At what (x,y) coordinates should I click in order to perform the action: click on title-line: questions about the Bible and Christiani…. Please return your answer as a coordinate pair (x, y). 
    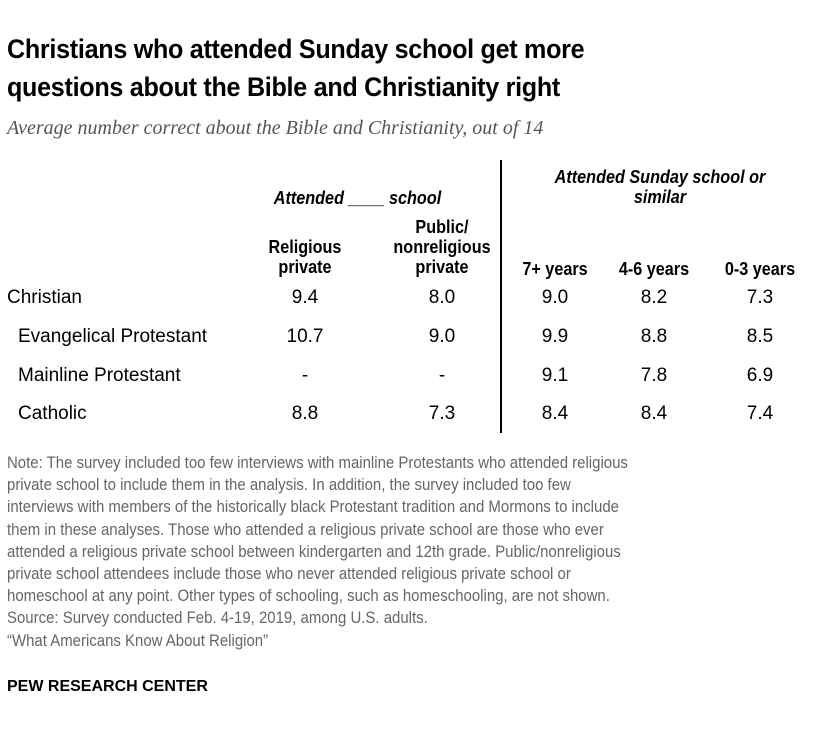
    Looking at the image, I should click on (284, 87).